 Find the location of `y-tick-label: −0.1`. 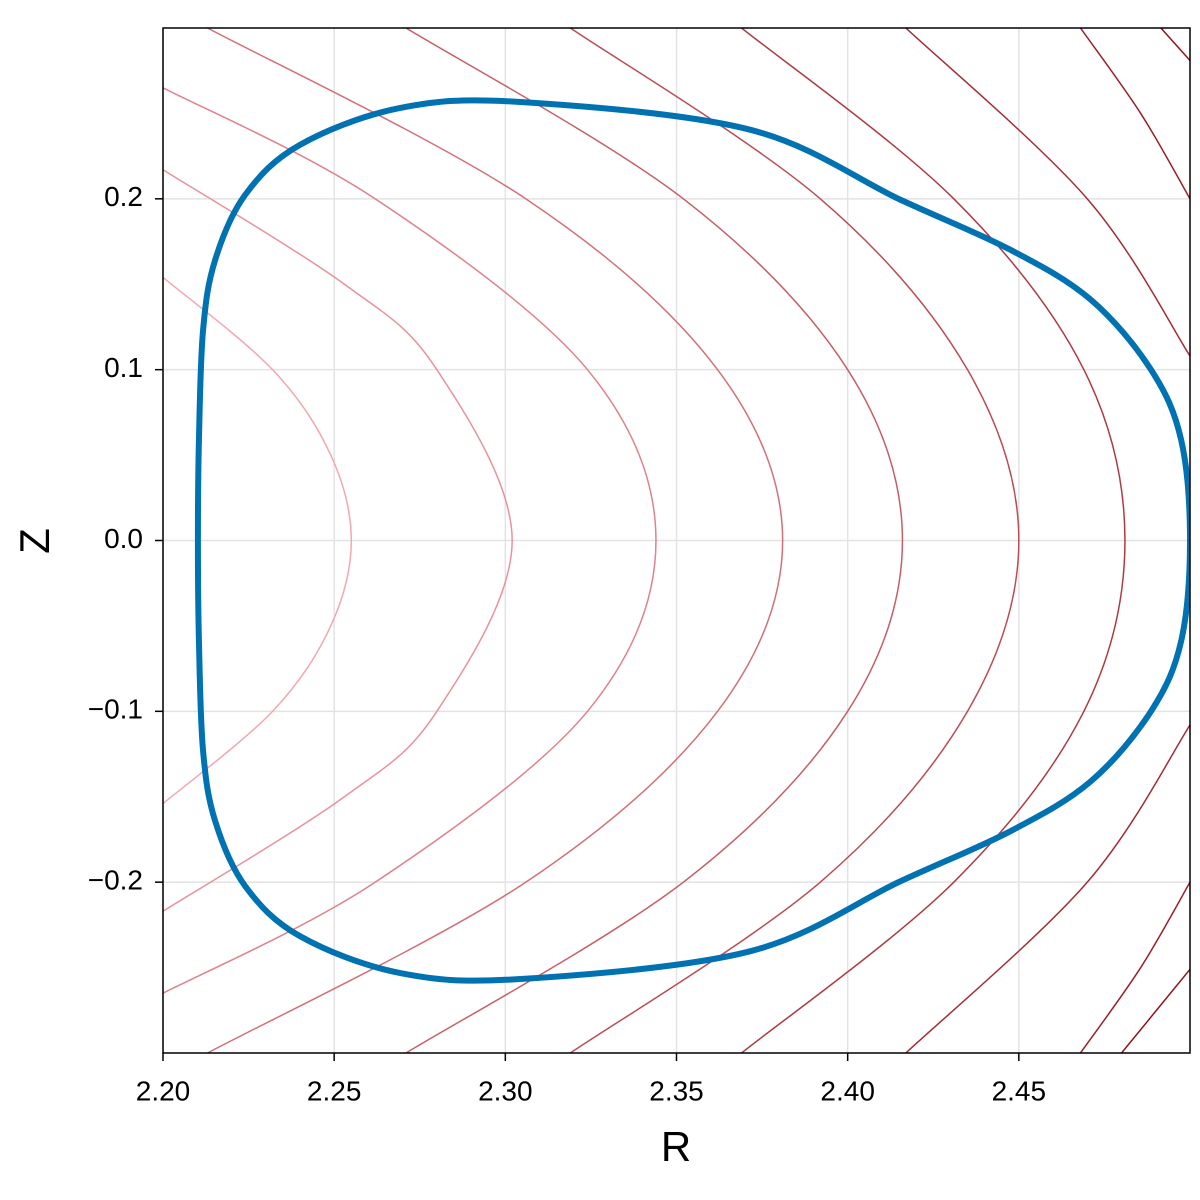

y-tick-label: −0.1 is located at coordinates (115, 709).